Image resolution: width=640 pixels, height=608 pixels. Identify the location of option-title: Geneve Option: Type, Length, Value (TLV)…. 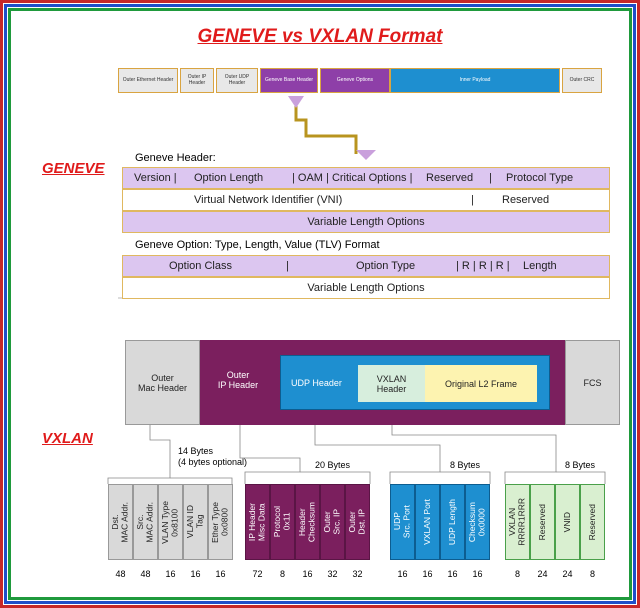
(257, 245).